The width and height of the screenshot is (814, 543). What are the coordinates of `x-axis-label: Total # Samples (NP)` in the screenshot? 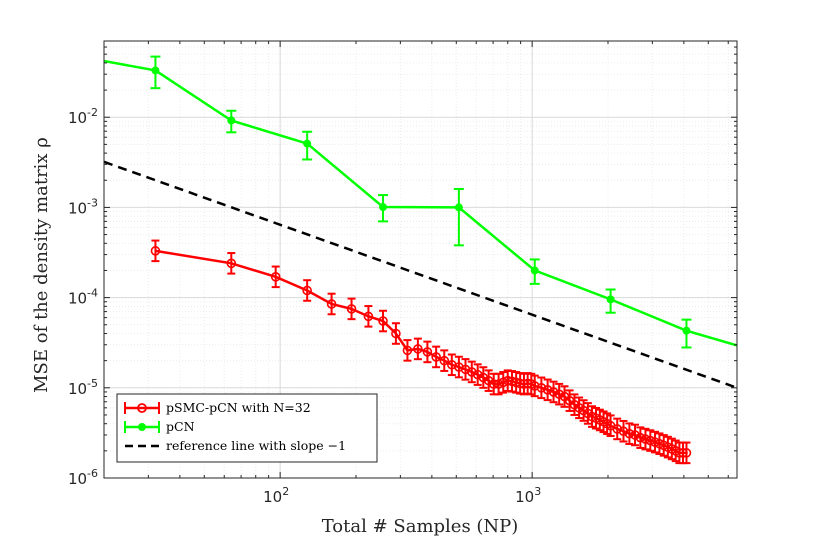 It's located at (420, 526).